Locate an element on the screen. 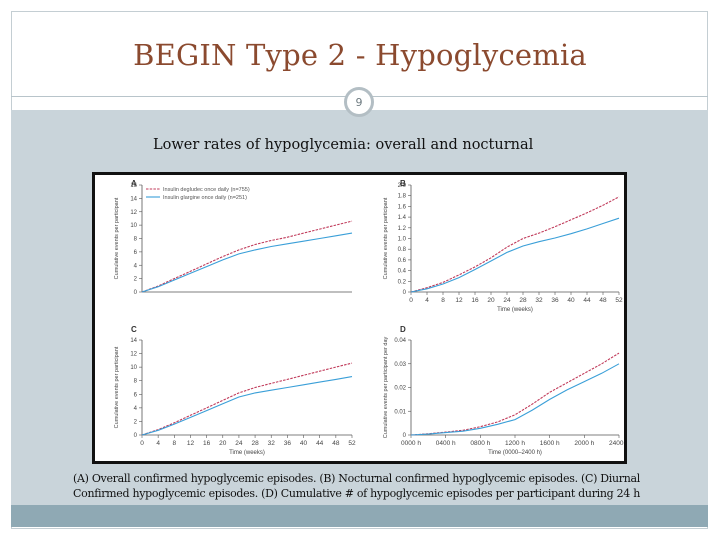  panel-letter-b: B is located at coordinates (403, 183).